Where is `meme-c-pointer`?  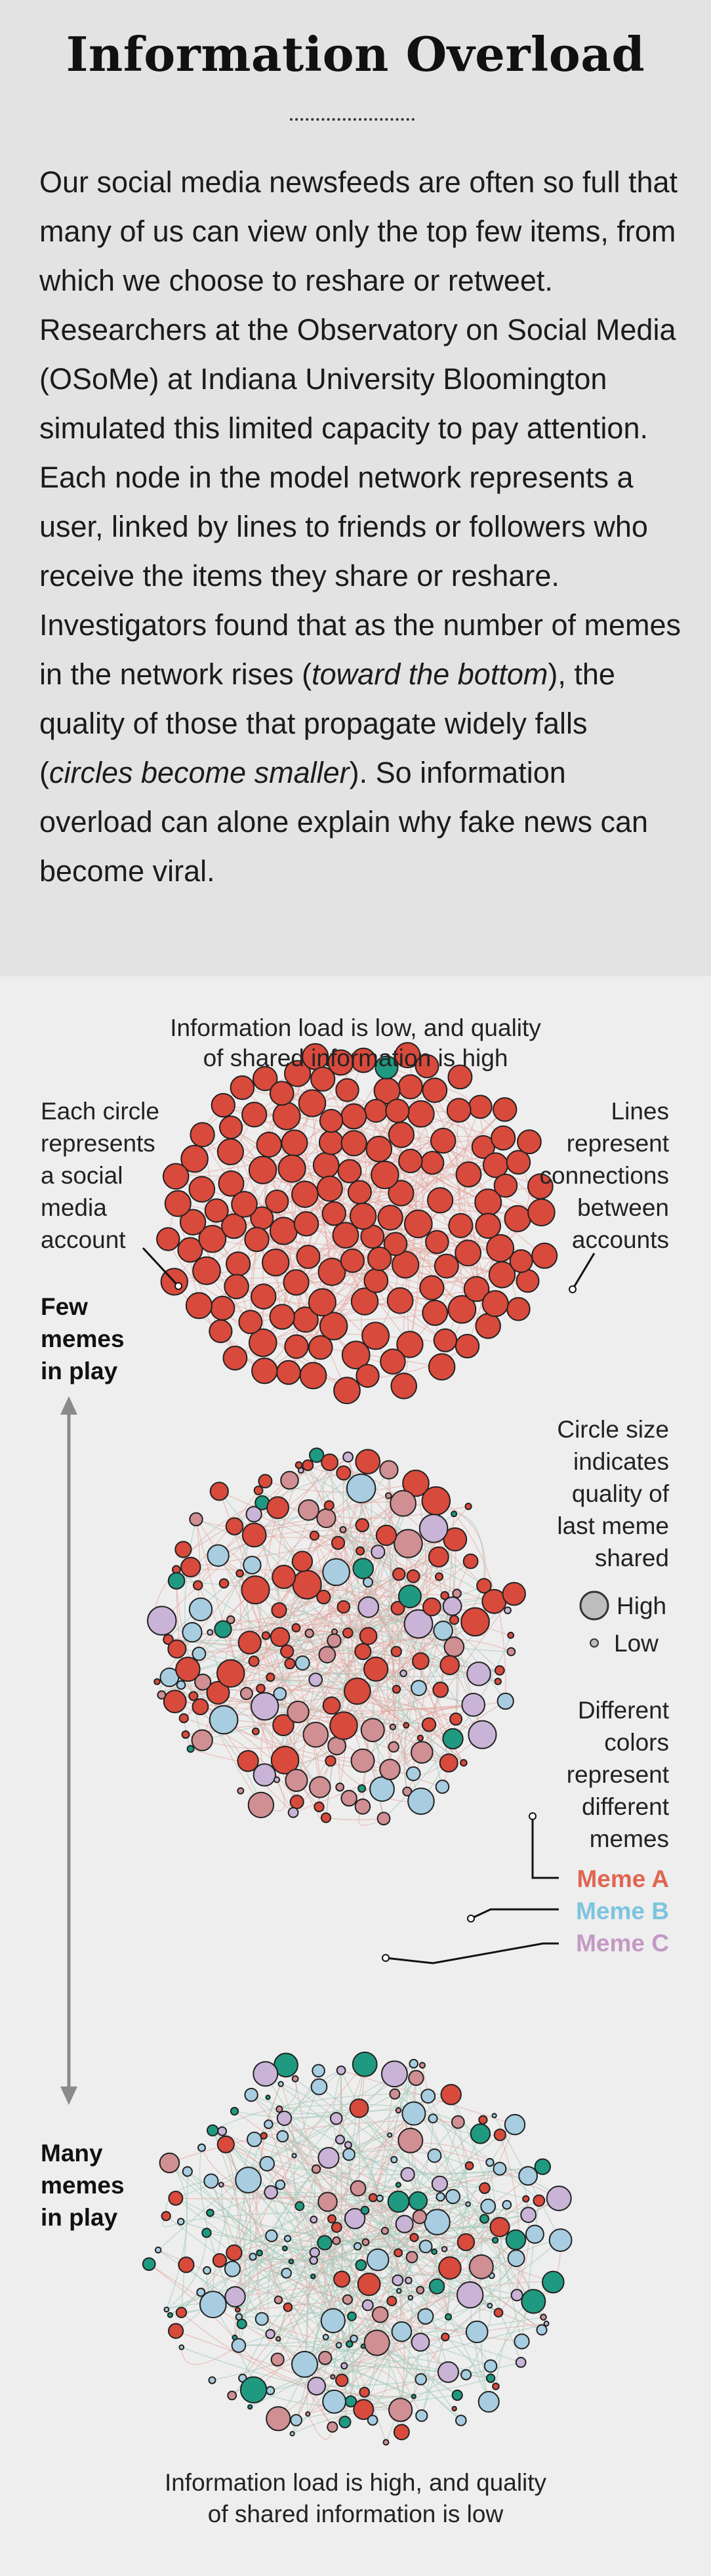 meme-c-pointer is located at coordinates (472, 1953).